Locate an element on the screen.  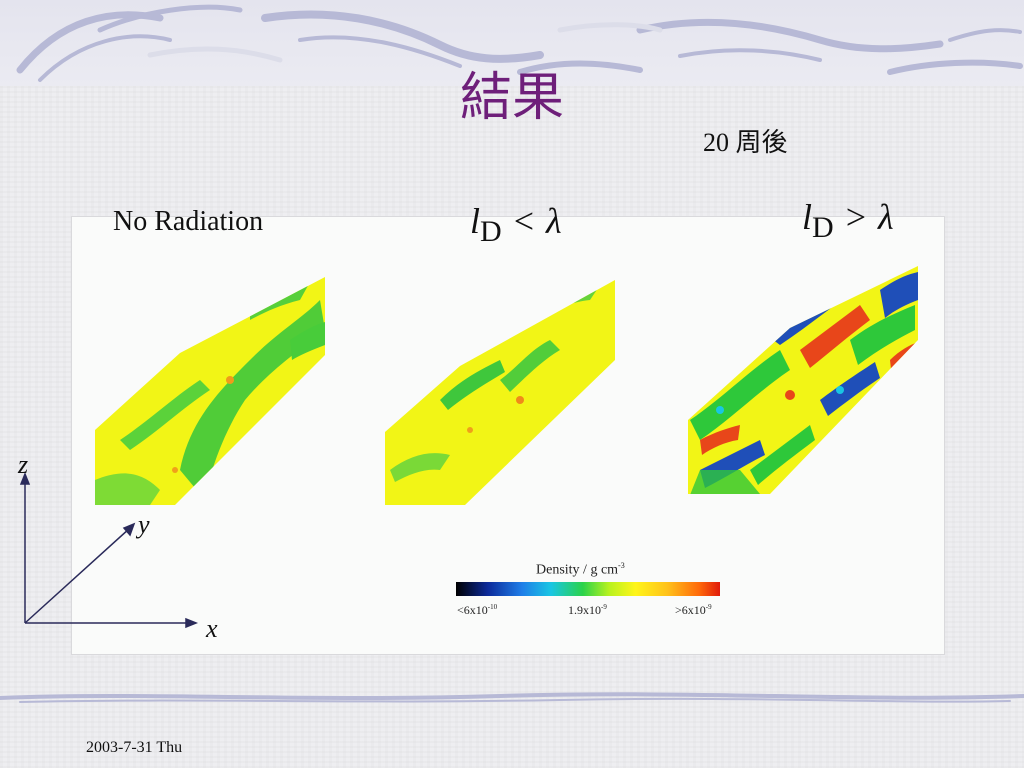
footer-divider is located at coordinates (512, 697).